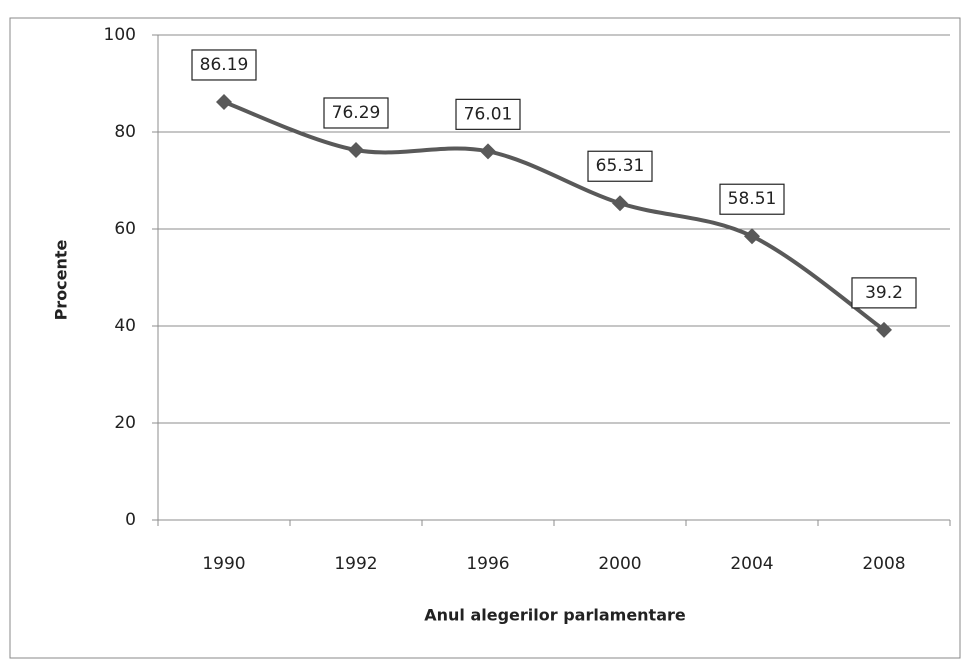 This screenshot has height=661, width=972. I want to click on y-axis-label: Procente, so click(61, 279).